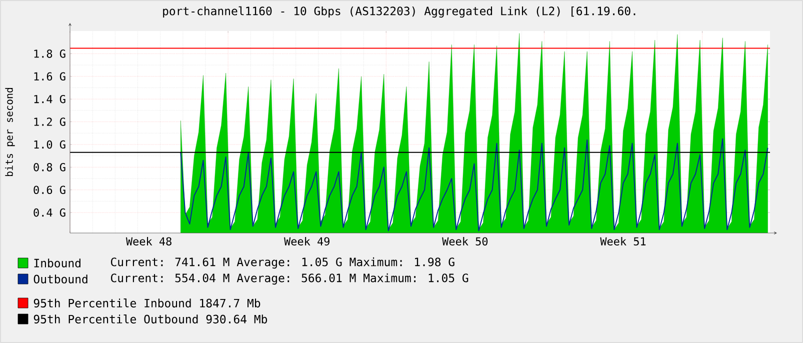  What do you see at coordinates (50, 99) in the screenshot?
I see `y-tick-label: 1.4 G` at bounding box center [50, 99].